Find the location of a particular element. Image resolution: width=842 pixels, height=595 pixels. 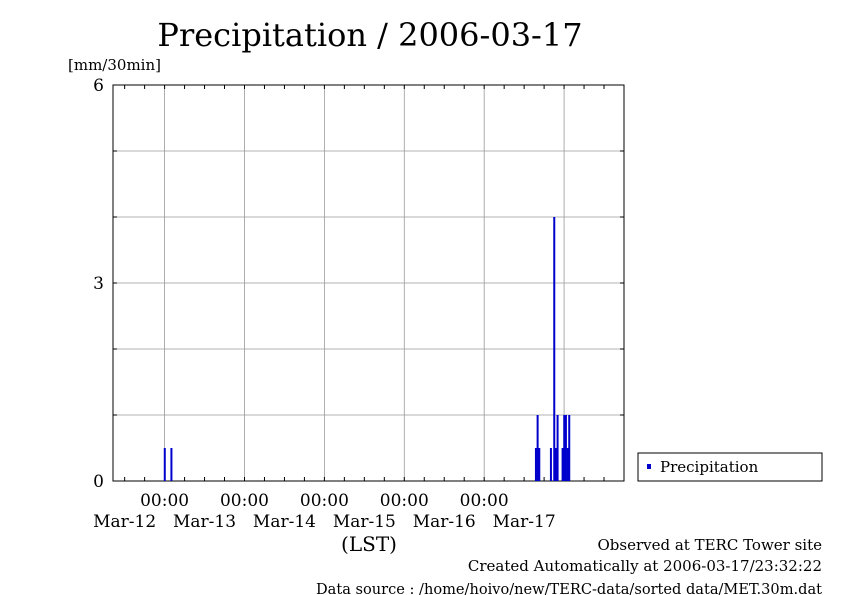

y-axis-unit-label: [mm/30min] is located at coordinates (114, 65).